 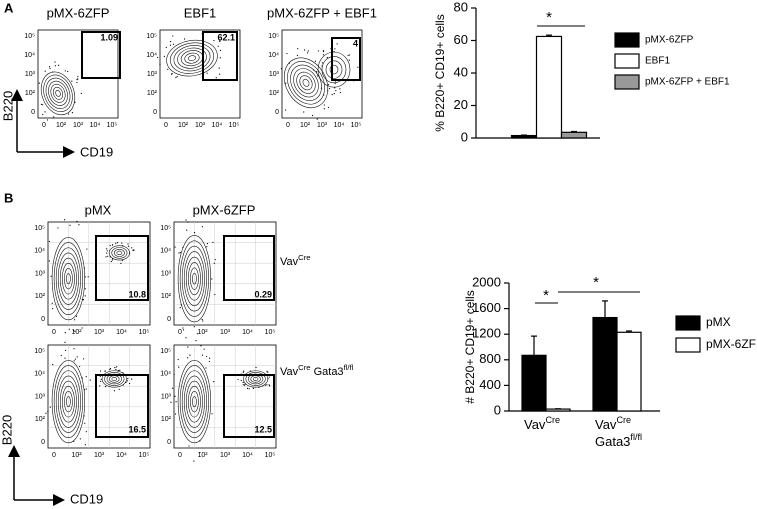 What do you see at coordinates (546, 295) in the screenshot?
I see `significance: *` at bounding box center [546, 295].